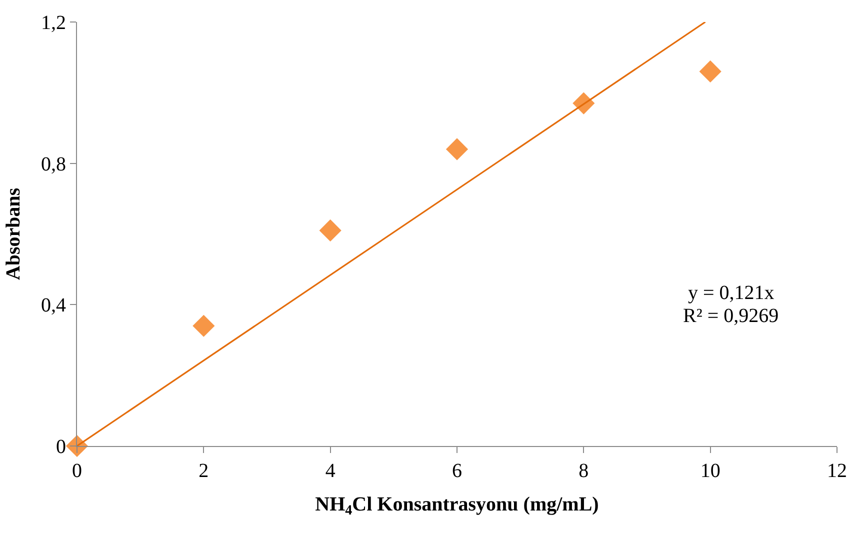 This screenshot has height=541, width=859. What do you see at coordinates (77, 471) in the screenshot?
I see `x-tick-label: 0` at bounding box center [77, 471].